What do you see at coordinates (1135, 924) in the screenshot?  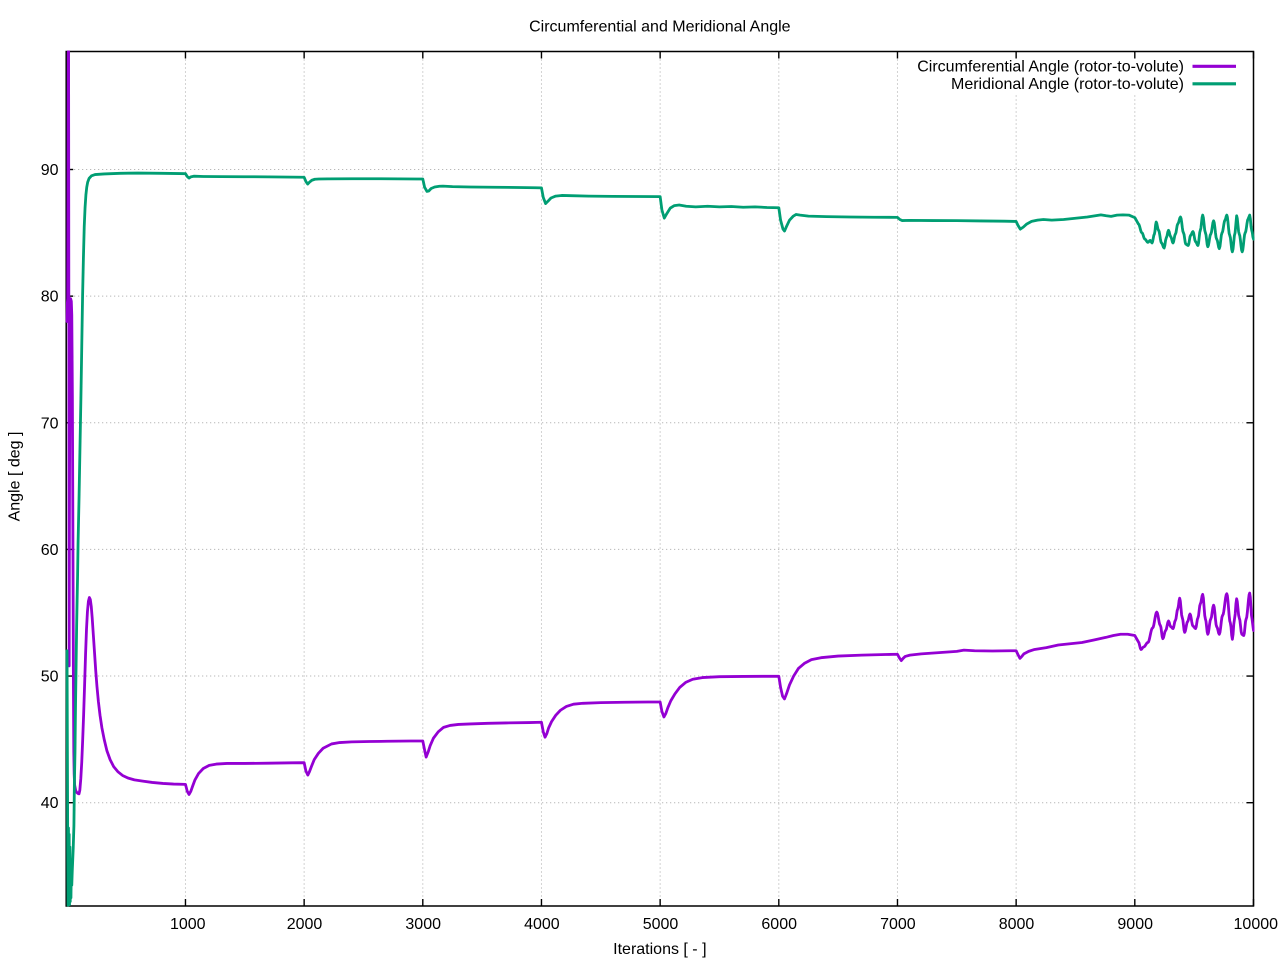 I see `svg-text: 9000` at bounding box center [1135, 924].